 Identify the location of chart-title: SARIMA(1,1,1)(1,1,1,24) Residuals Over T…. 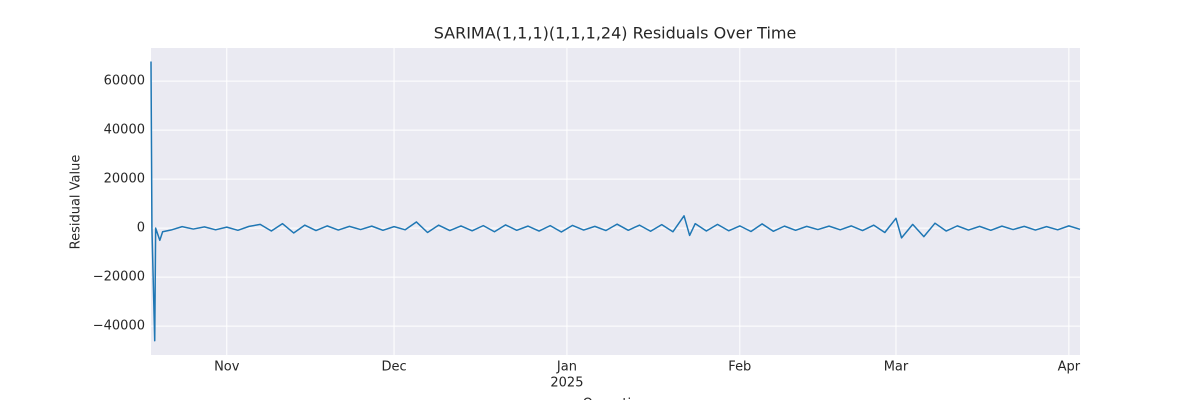
(615, 33).